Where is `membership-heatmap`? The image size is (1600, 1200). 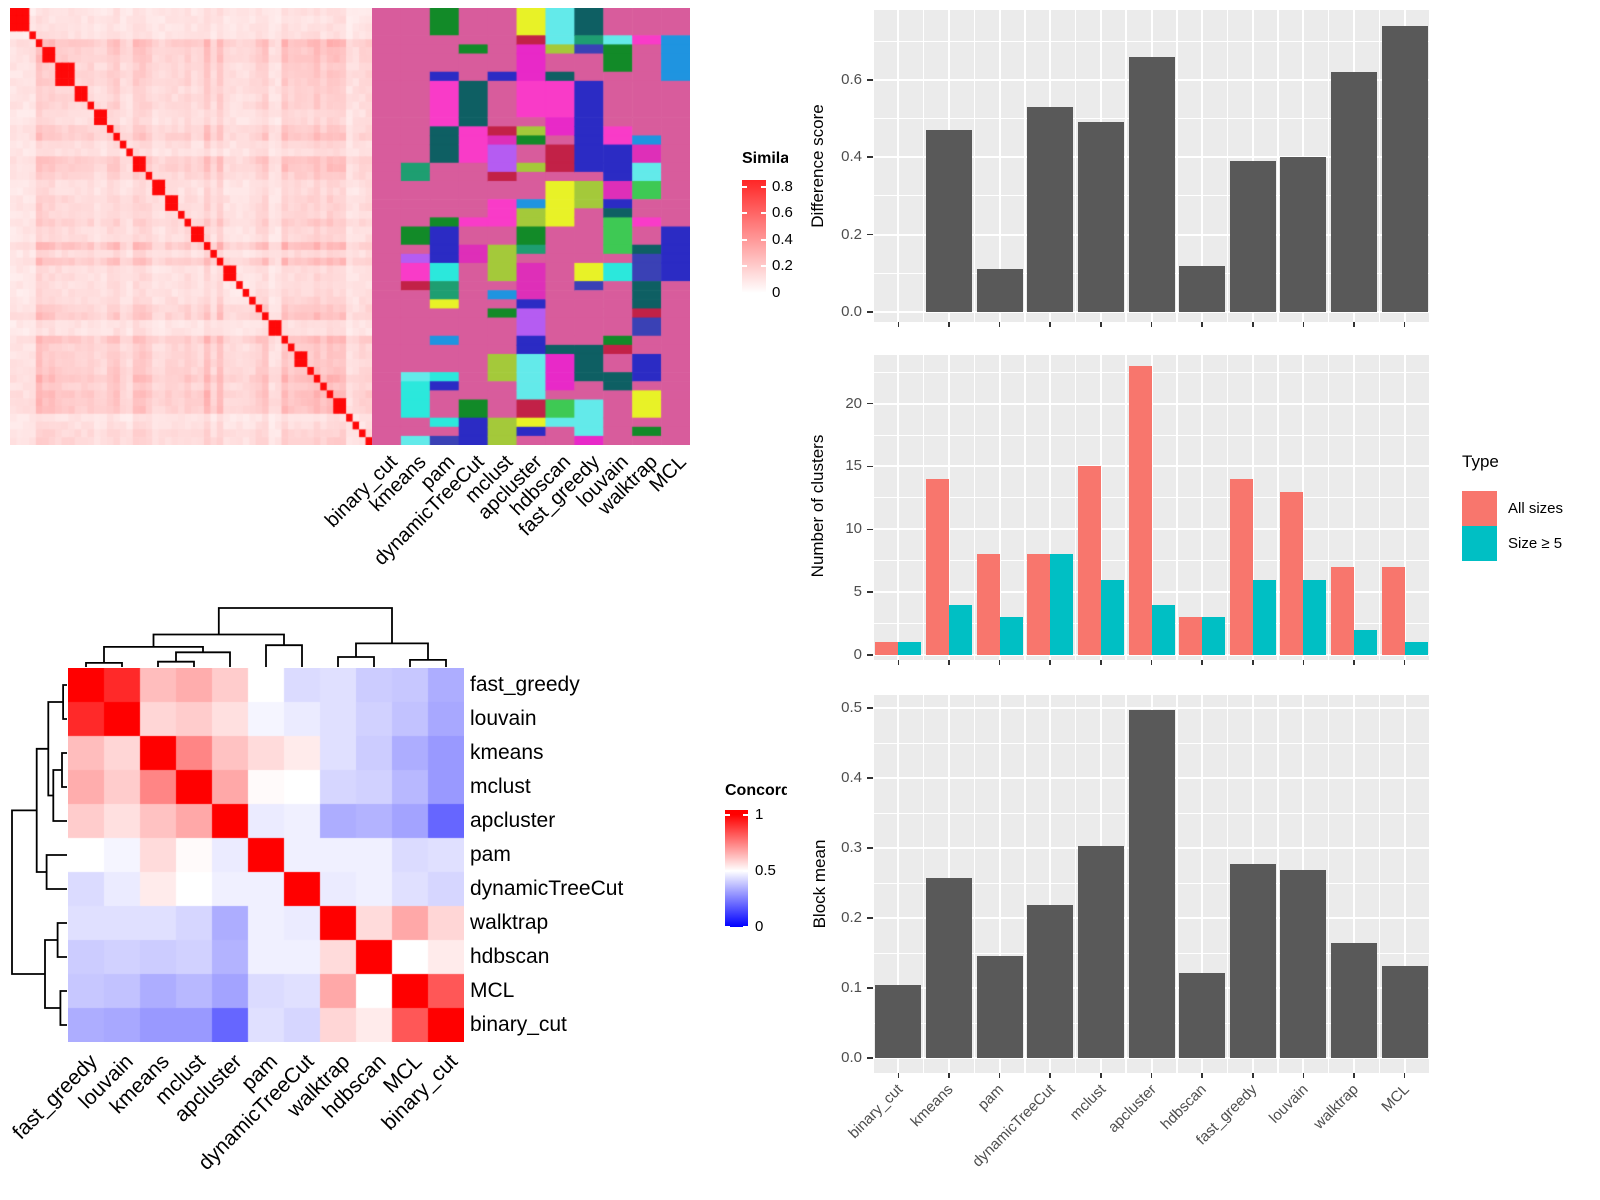 membership-heatmap is located at coordinates (531, 226).